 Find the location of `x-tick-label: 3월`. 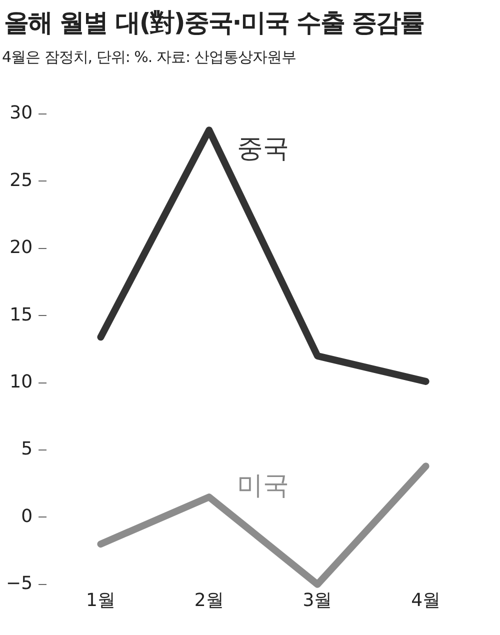

x-tick-label: 3월 is located at coordinates (317, 600).